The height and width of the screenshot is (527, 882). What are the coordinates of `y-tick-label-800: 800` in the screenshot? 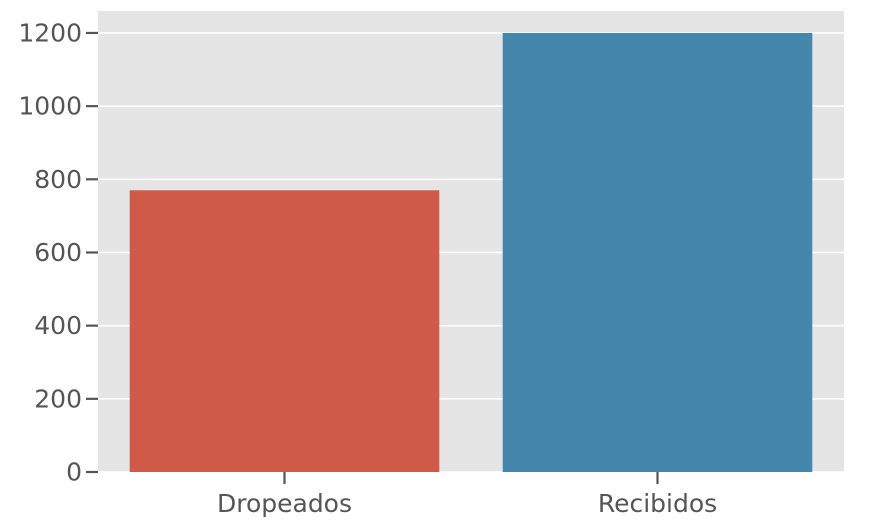 It's located at (58, 179).